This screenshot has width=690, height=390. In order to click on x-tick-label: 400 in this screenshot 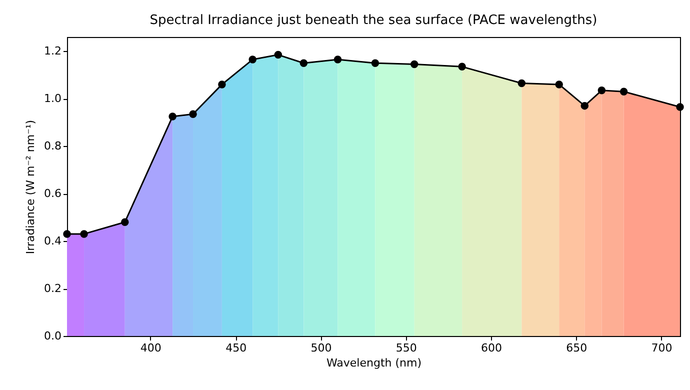, I will do `click(151, 348)`.